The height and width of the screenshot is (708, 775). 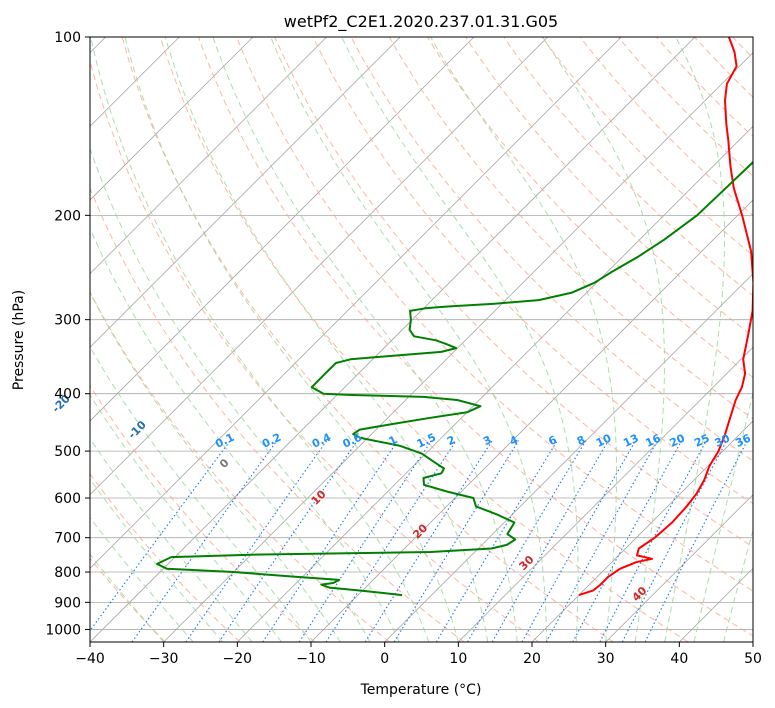 What do you see at coordinates (753, 659) in the screenshot?
I see `x-tick-label: 50` at bounding box center [753, 659].